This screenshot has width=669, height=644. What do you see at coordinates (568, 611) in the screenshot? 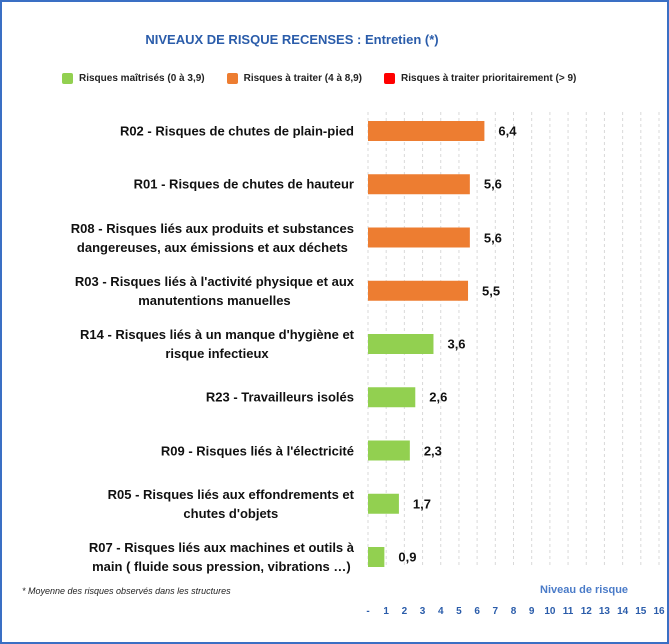
I see `x-tick-label: 11` at bounding box center [568, 611].